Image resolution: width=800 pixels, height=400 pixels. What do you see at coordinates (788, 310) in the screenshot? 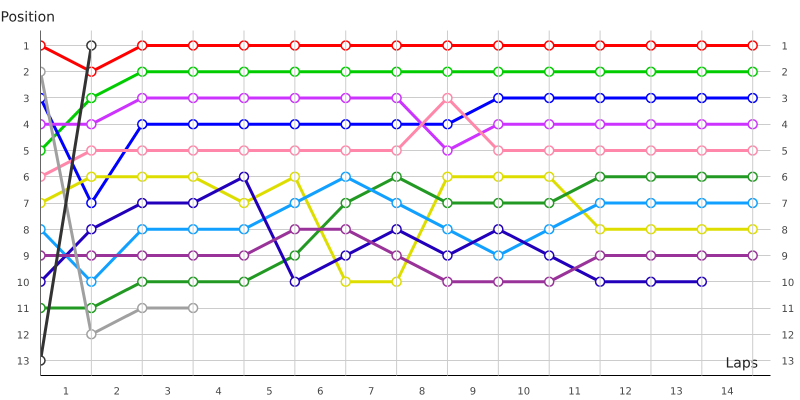
I see `y2-tick-label: 11` at bounding box center [788, 310].